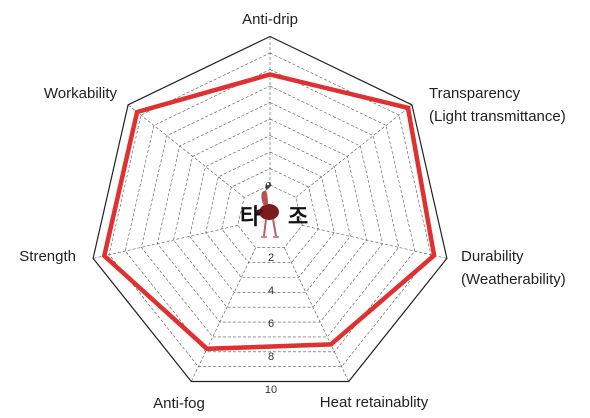  What do you see at coordinates (271, 357) in the screenshot?
I see `tick-label: 8` at bounding box center [271, 357].